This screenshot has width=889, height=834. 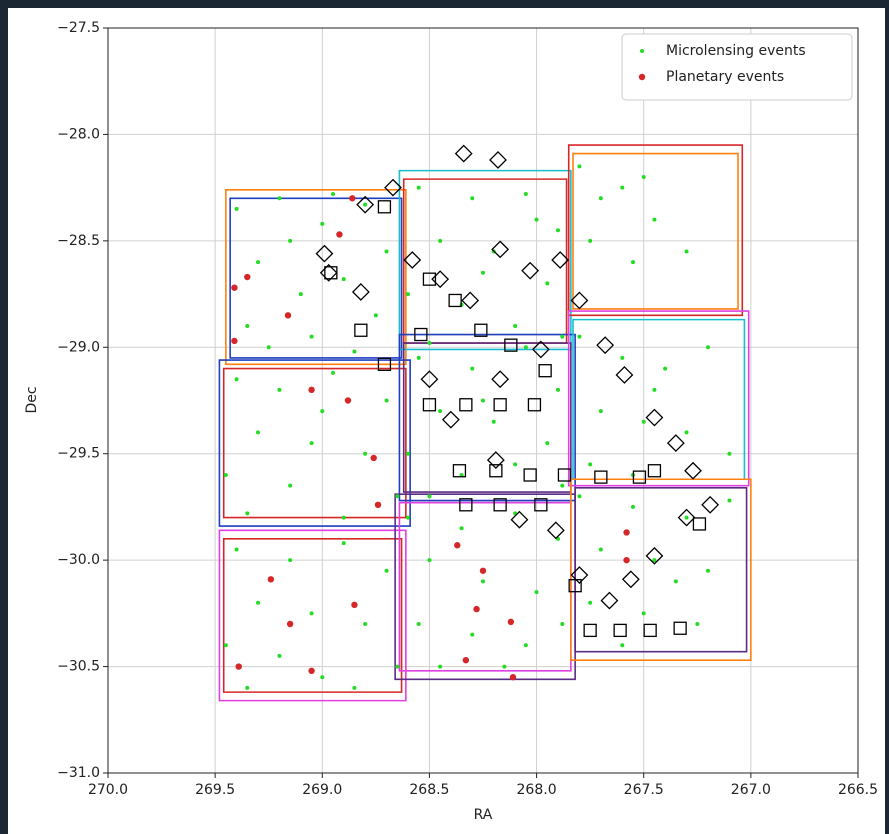 What do you see at coordinates (32, 399) in the screenshot?
I see `y-axis-label: Dec` at bounding box center [32, 399].